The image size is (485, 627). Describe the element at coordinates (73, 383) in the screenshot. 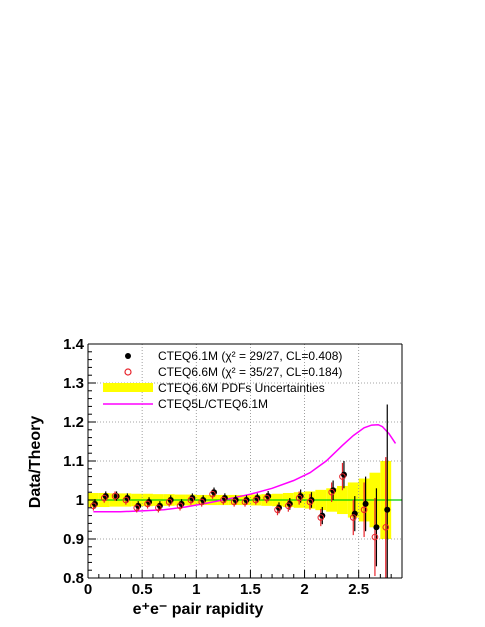

I see `y-tick-label: 1.3` at that location.